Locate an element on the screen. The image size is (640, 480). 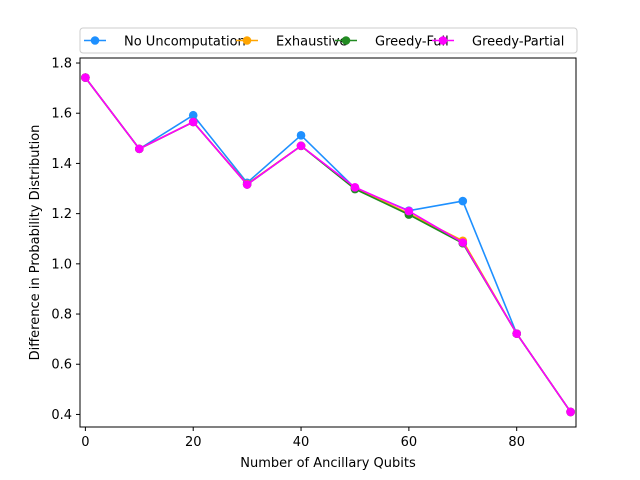
legend-entry: Greedy-Full is located at coordinates (392, 42).